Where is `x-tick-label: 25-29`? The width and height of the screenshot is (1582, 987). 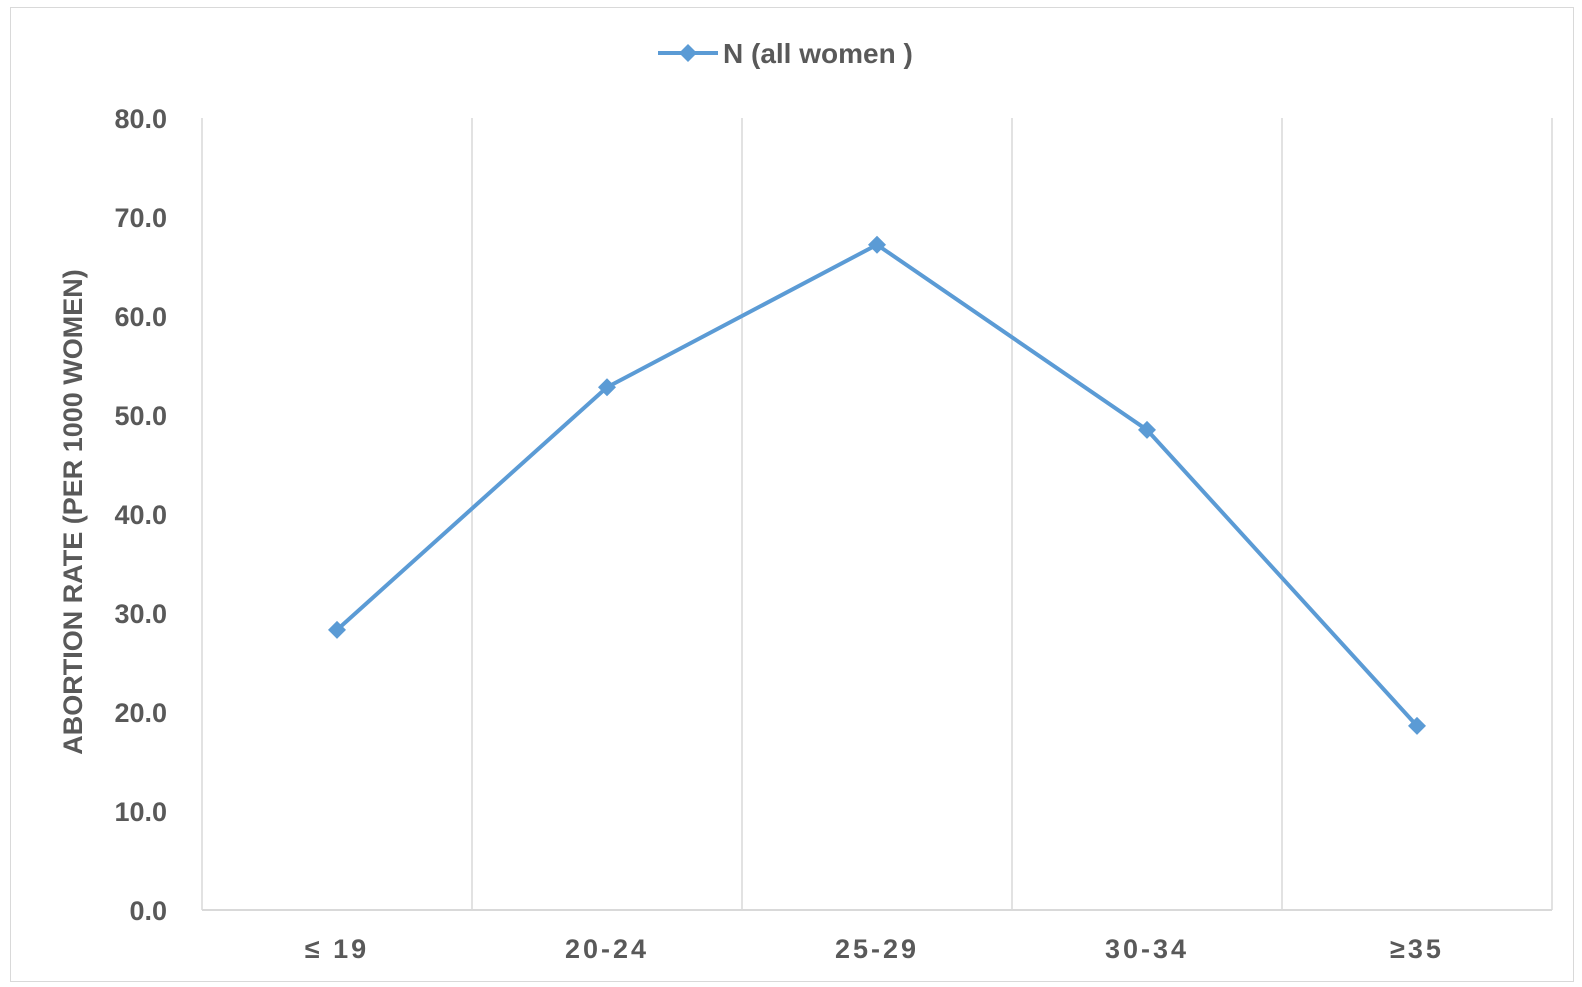 x-tick-label: 25-29 is located at coordinates (877, 949).